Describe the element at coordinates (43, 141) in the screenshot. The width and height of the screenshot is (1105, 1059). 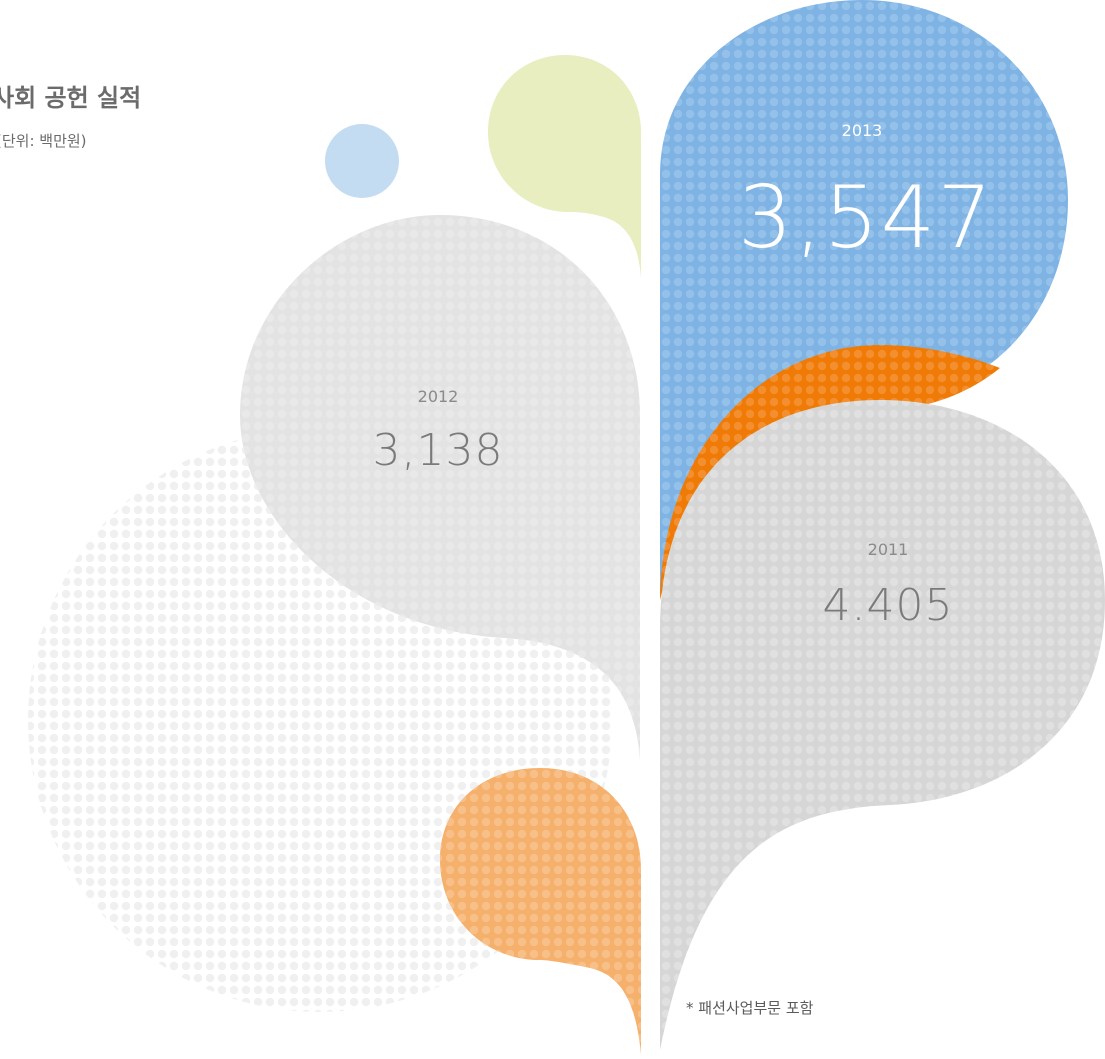
I see `unit-label: (단위: 백만원)` at that location.